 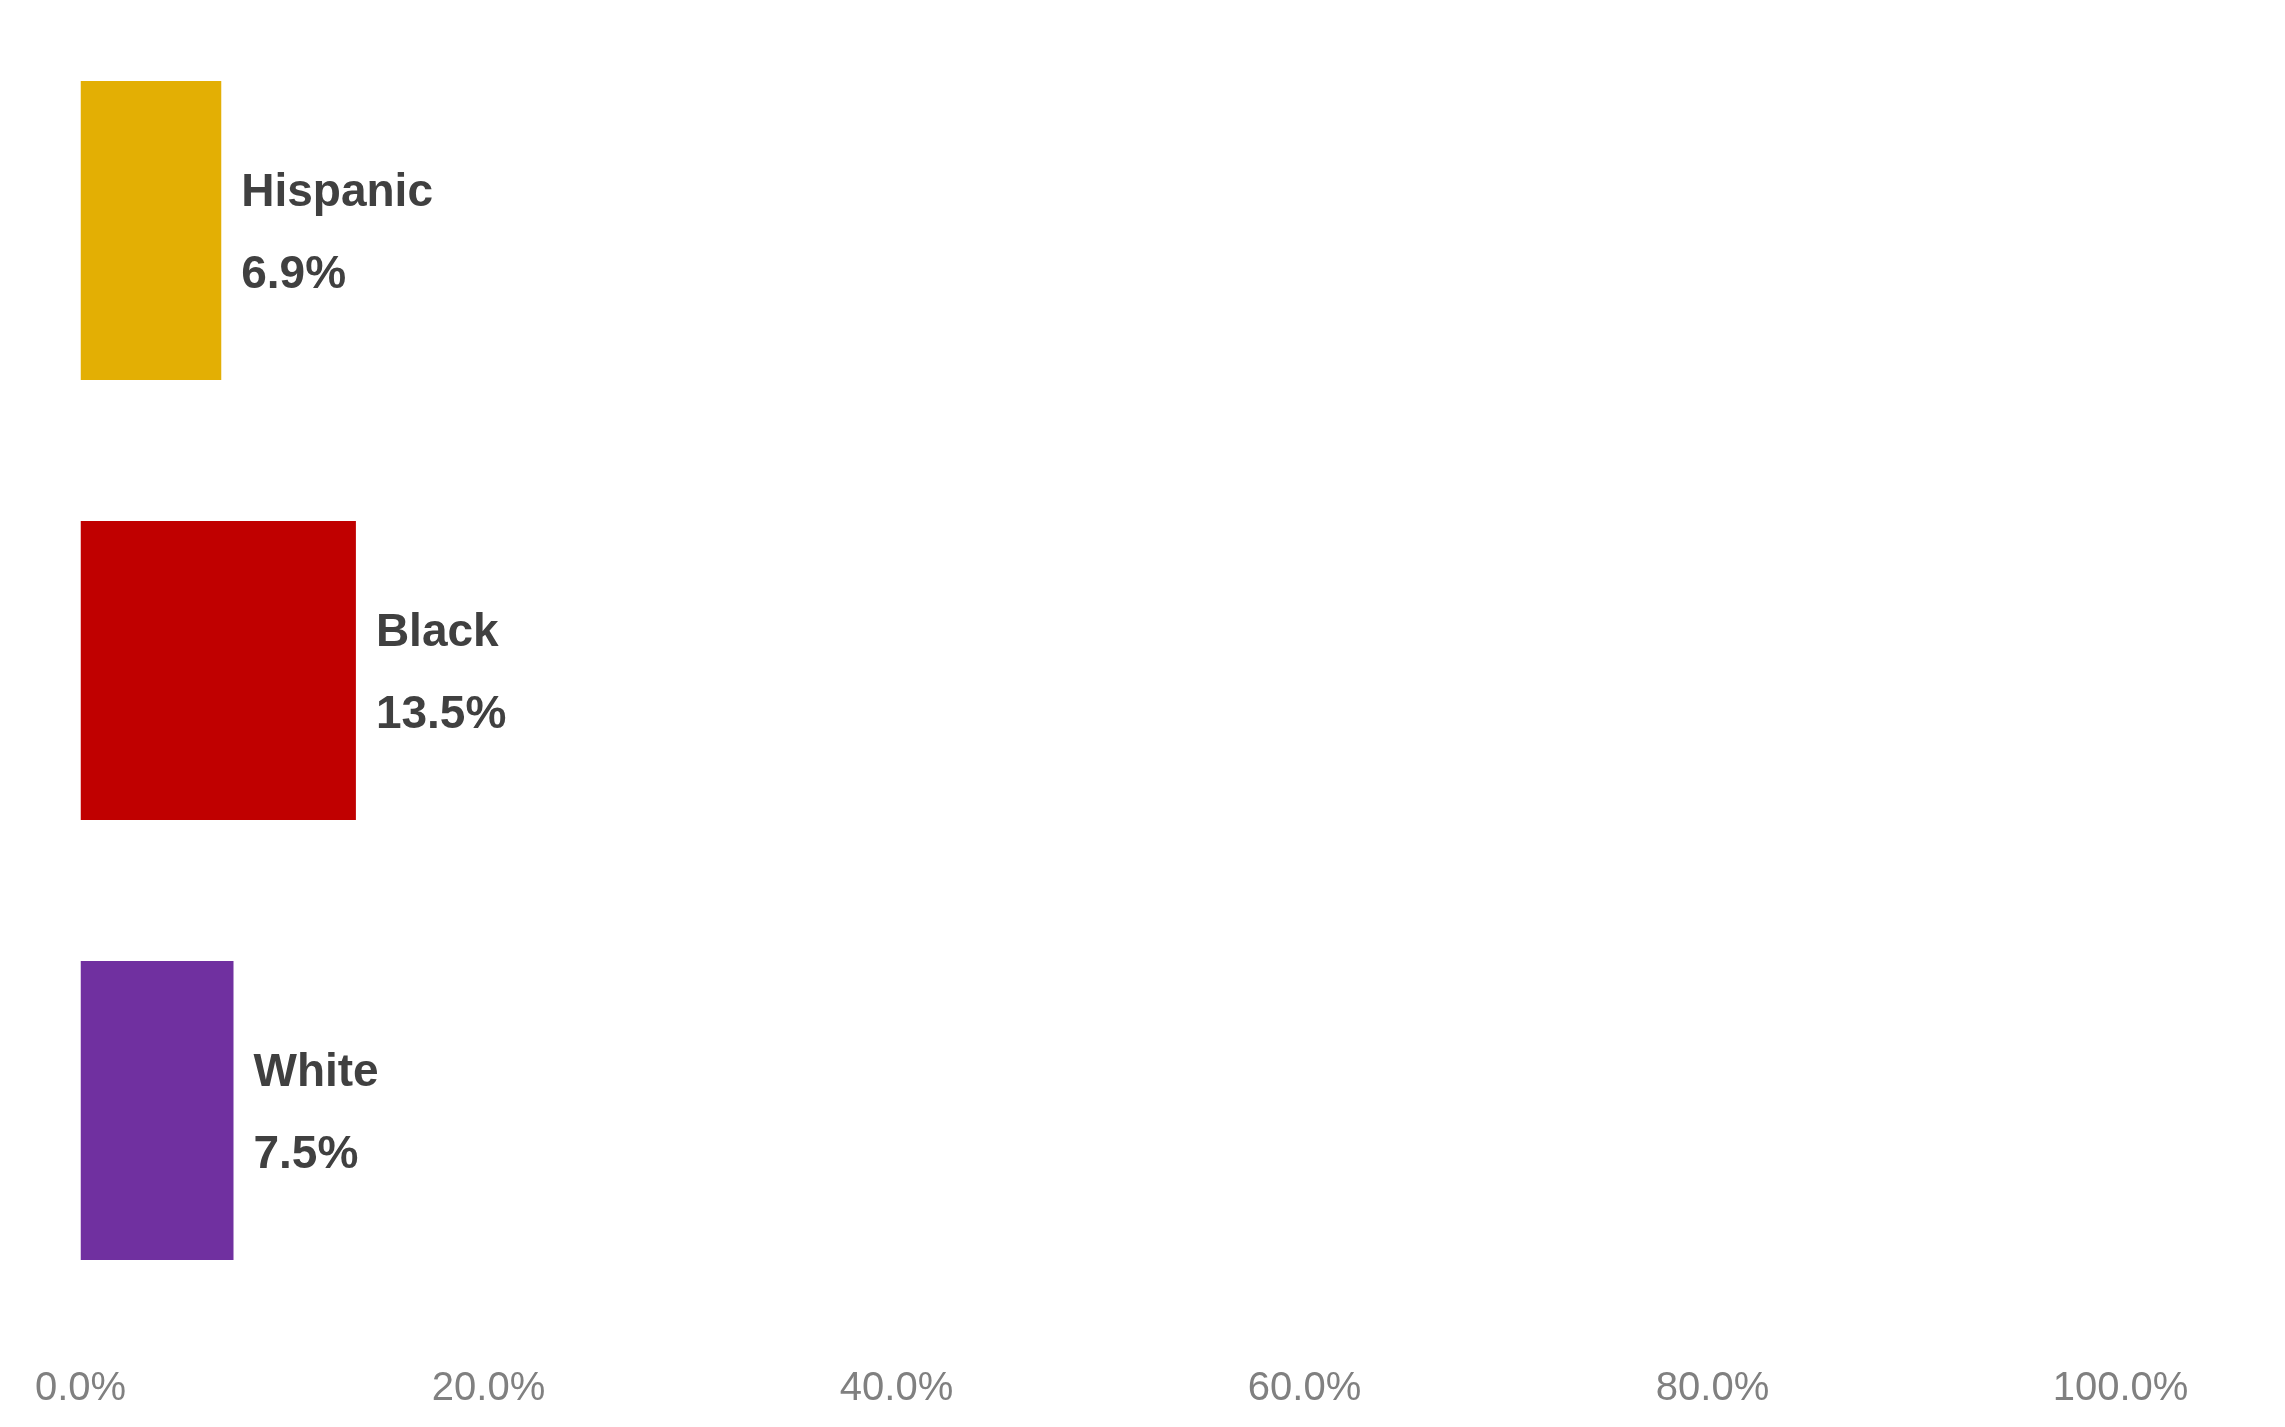 I want to click on x-tick-label: 40.0%, so click(x=896, y=1385).